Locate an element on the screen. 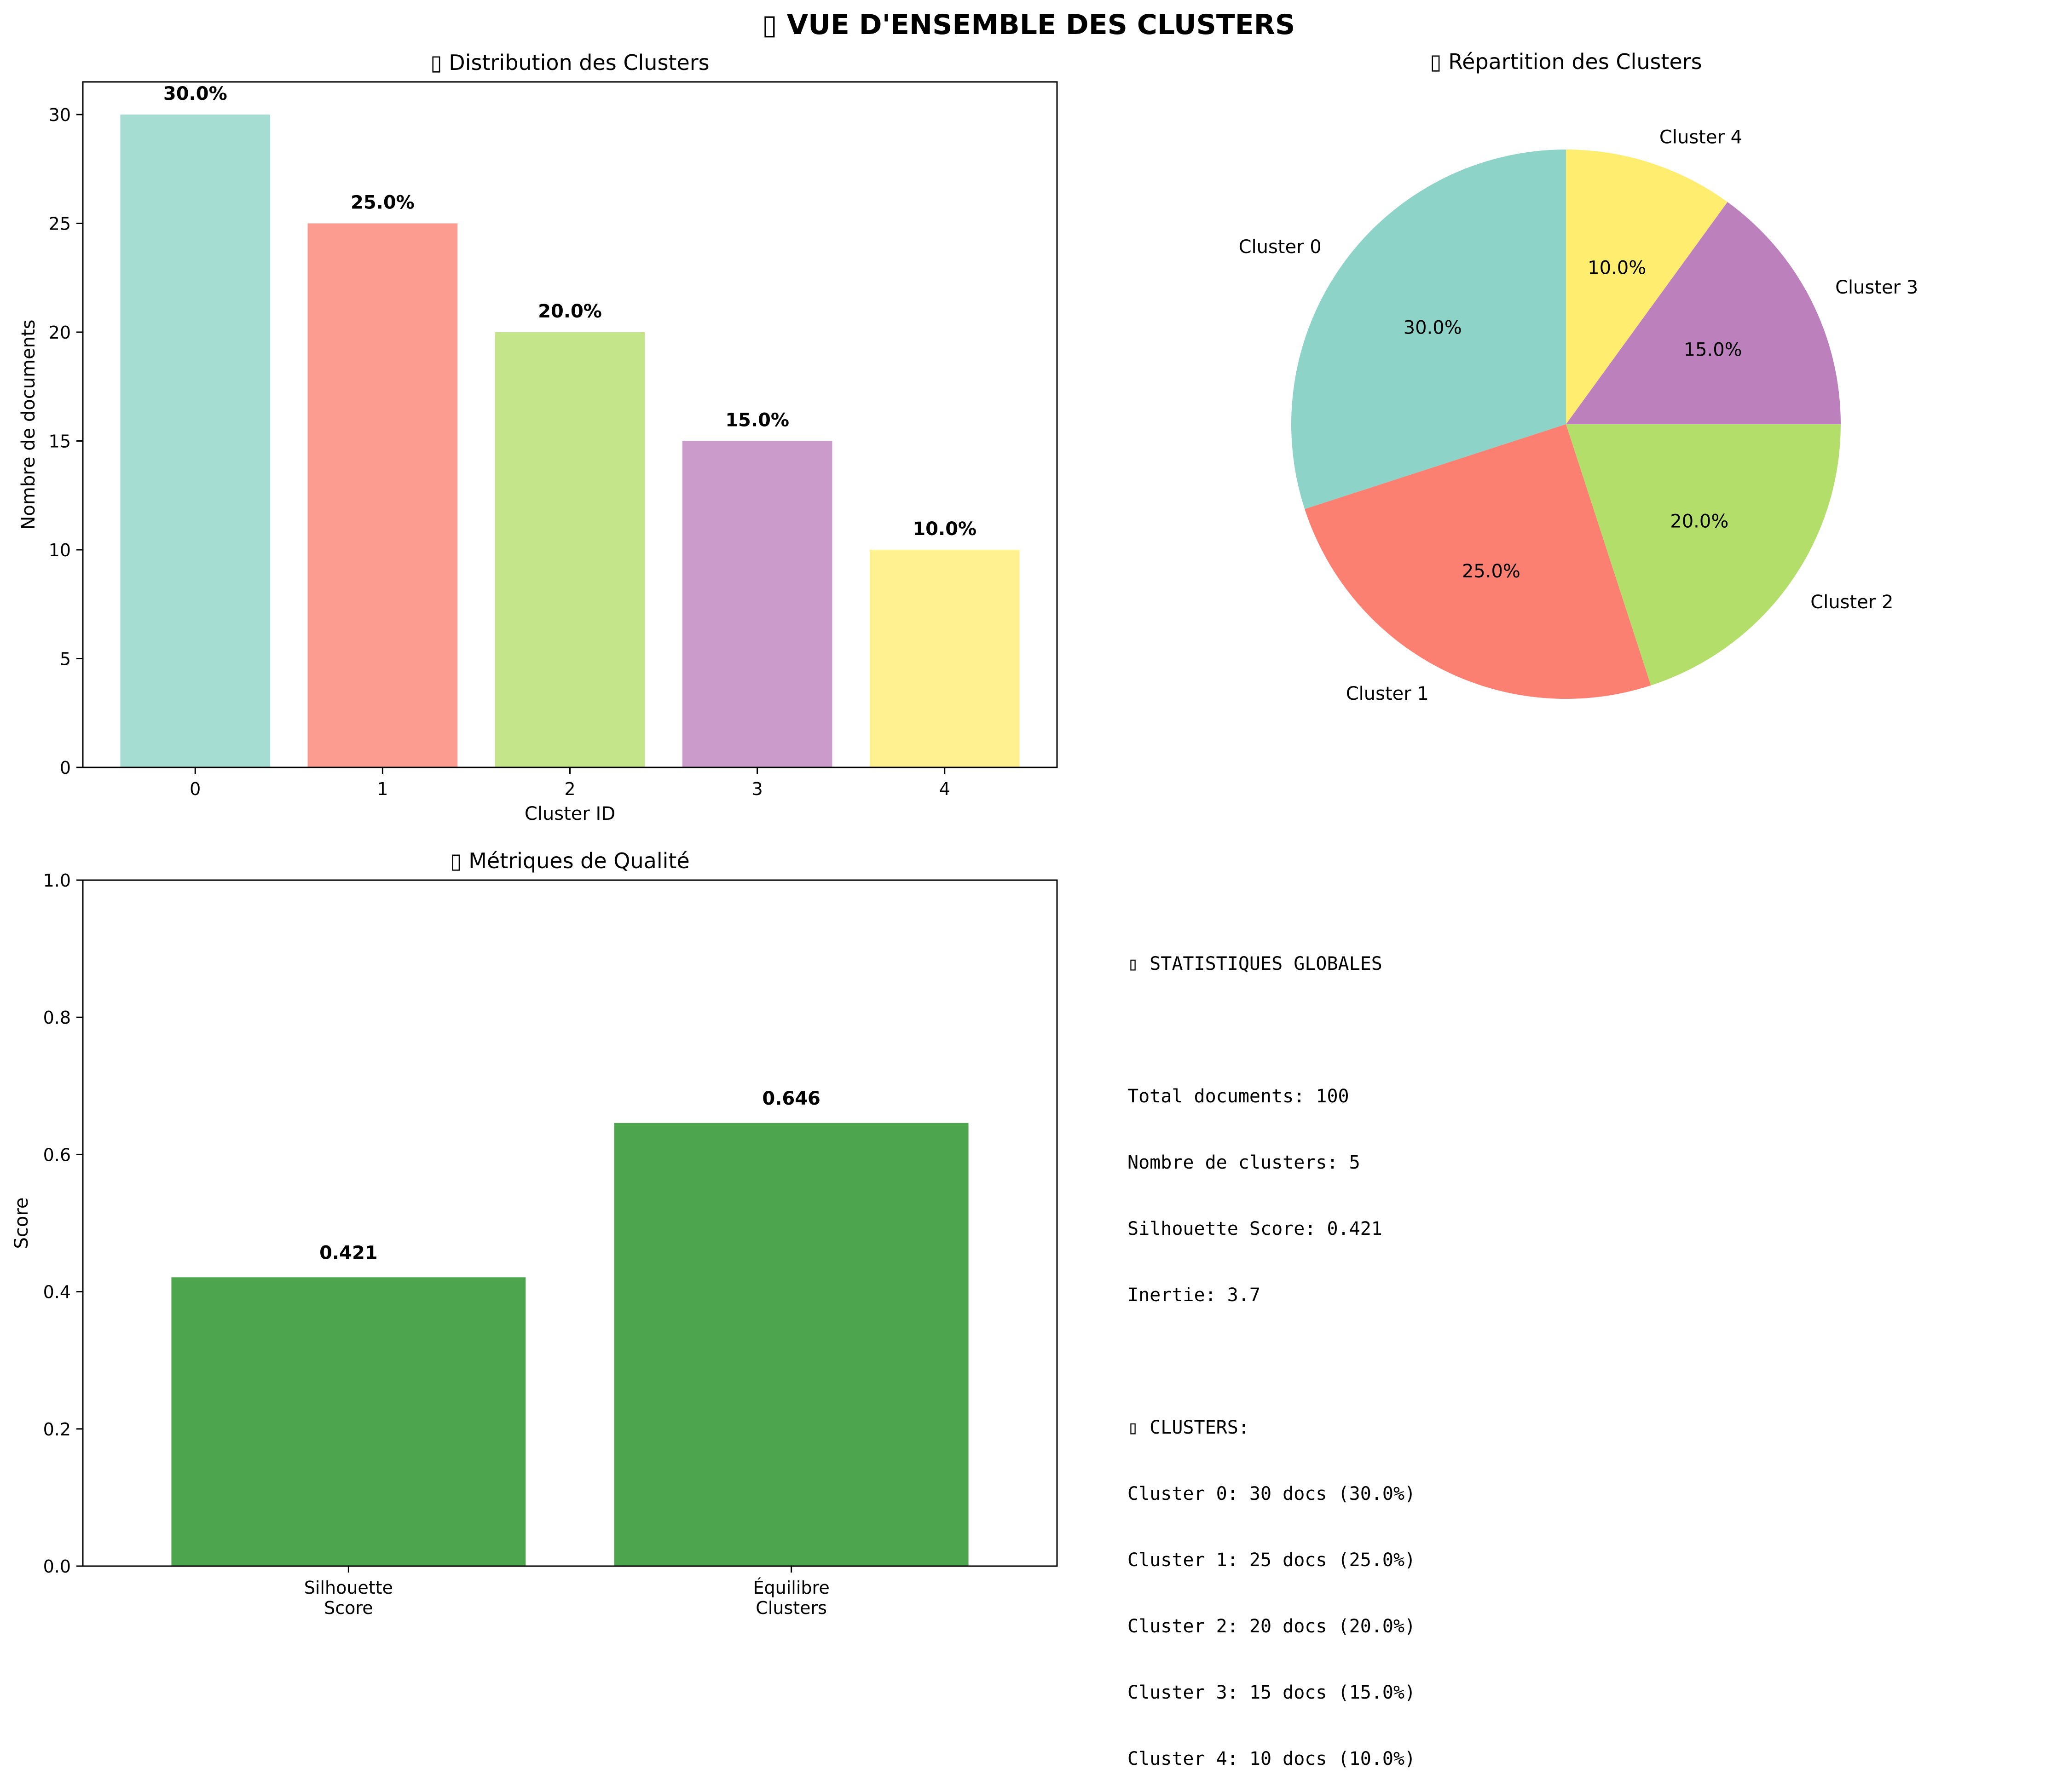 This screenshot has width=2057, height=1792. bar-value-label: 0.421 is located at coordinates (348, 1252).